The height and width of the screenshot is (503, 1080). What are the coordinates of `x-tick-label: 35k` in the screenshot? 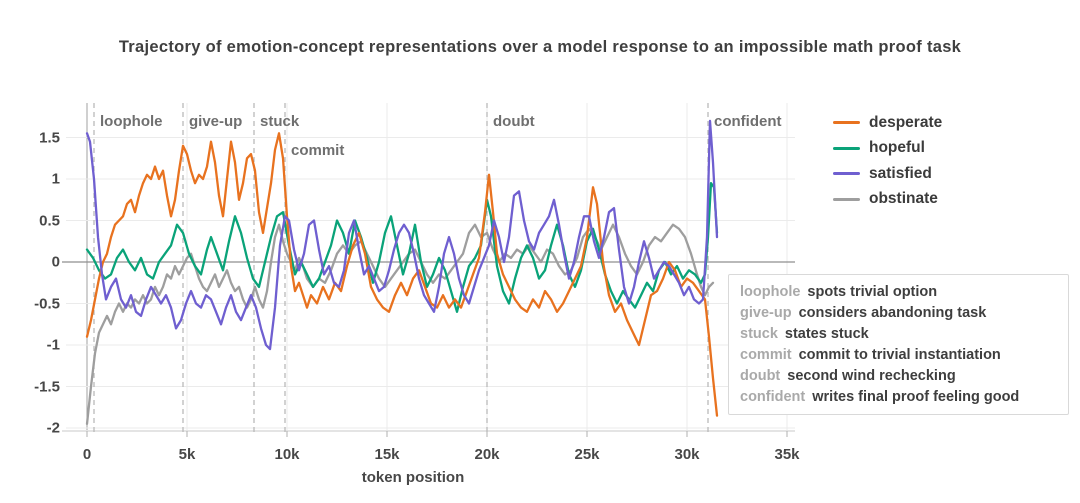 It's located at (787, 454).